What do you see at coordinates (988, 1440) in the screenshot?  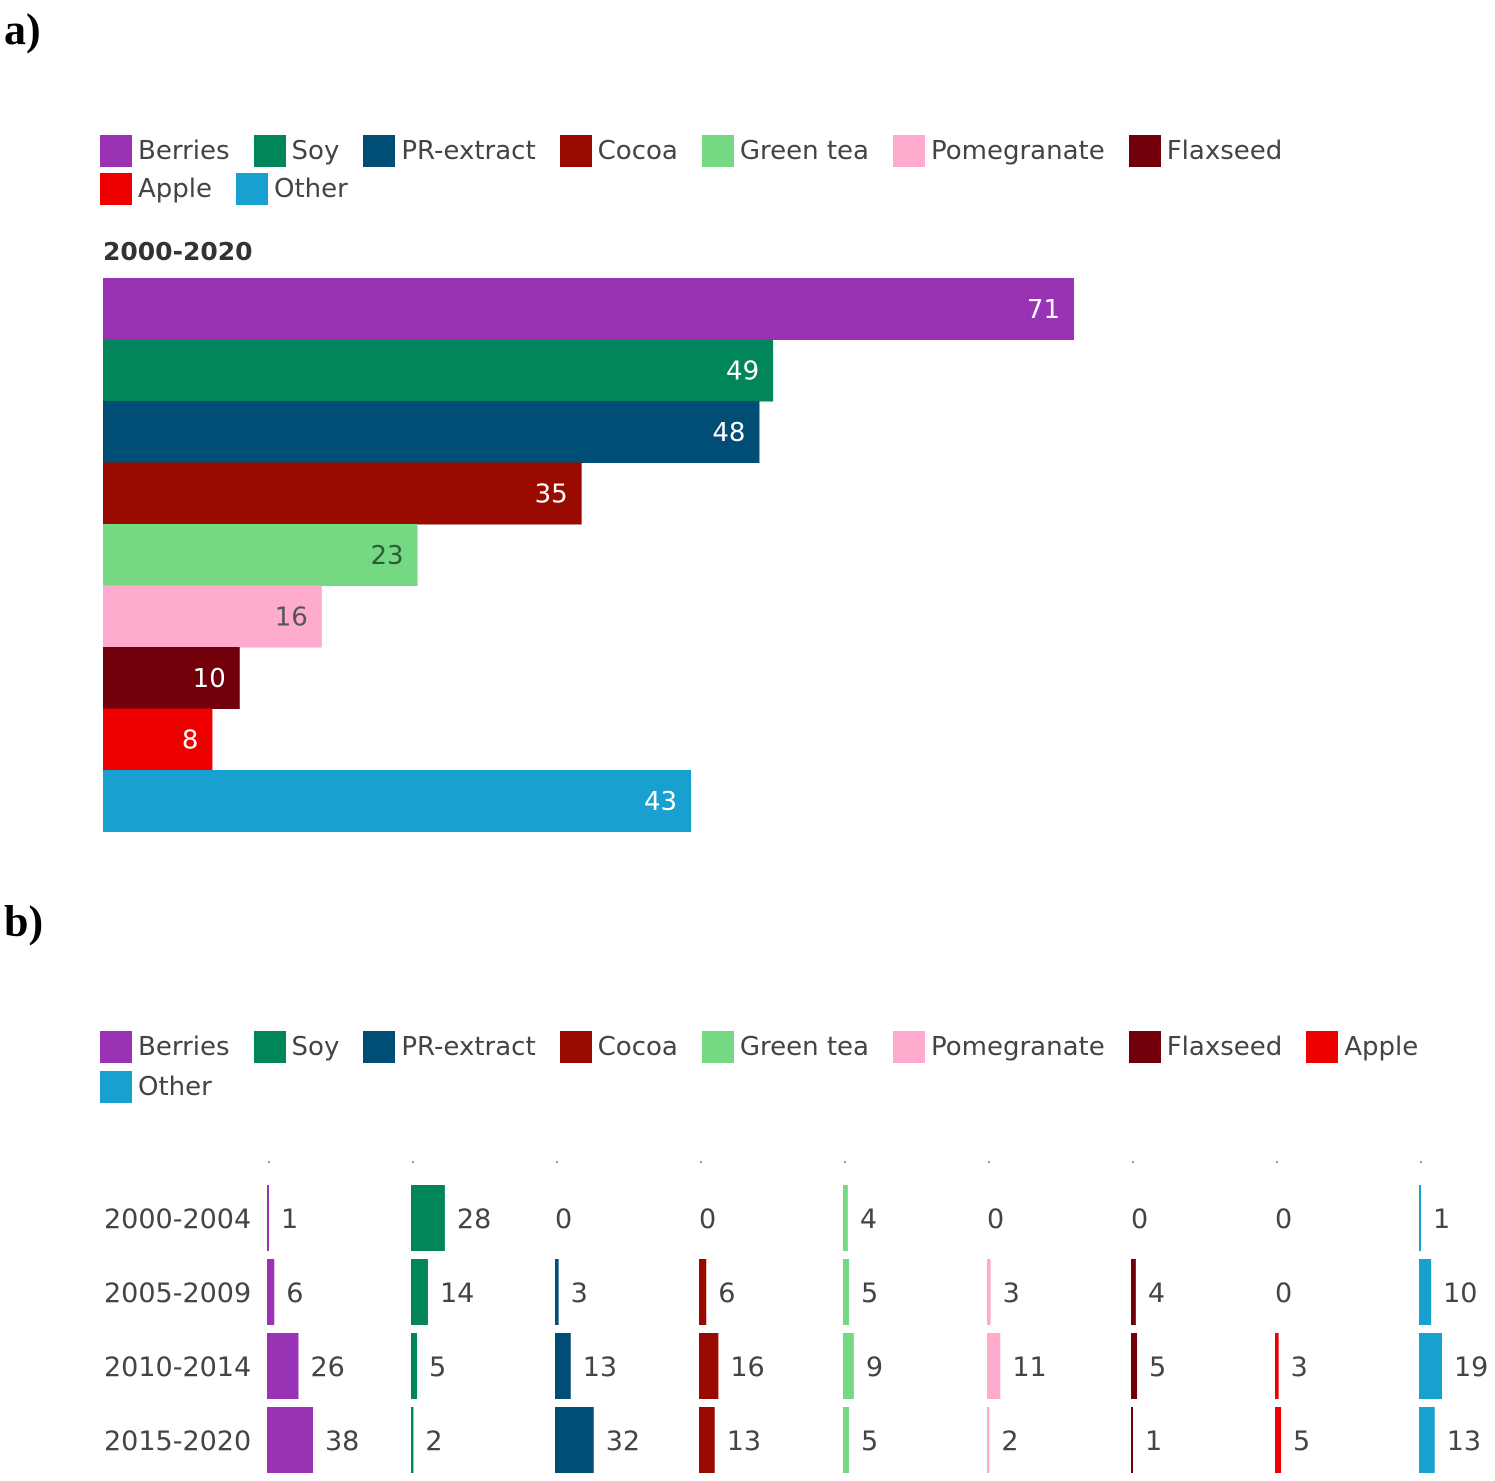 I see `bar-pomegranate-2015-2020` at bounding box center [988, 1440].